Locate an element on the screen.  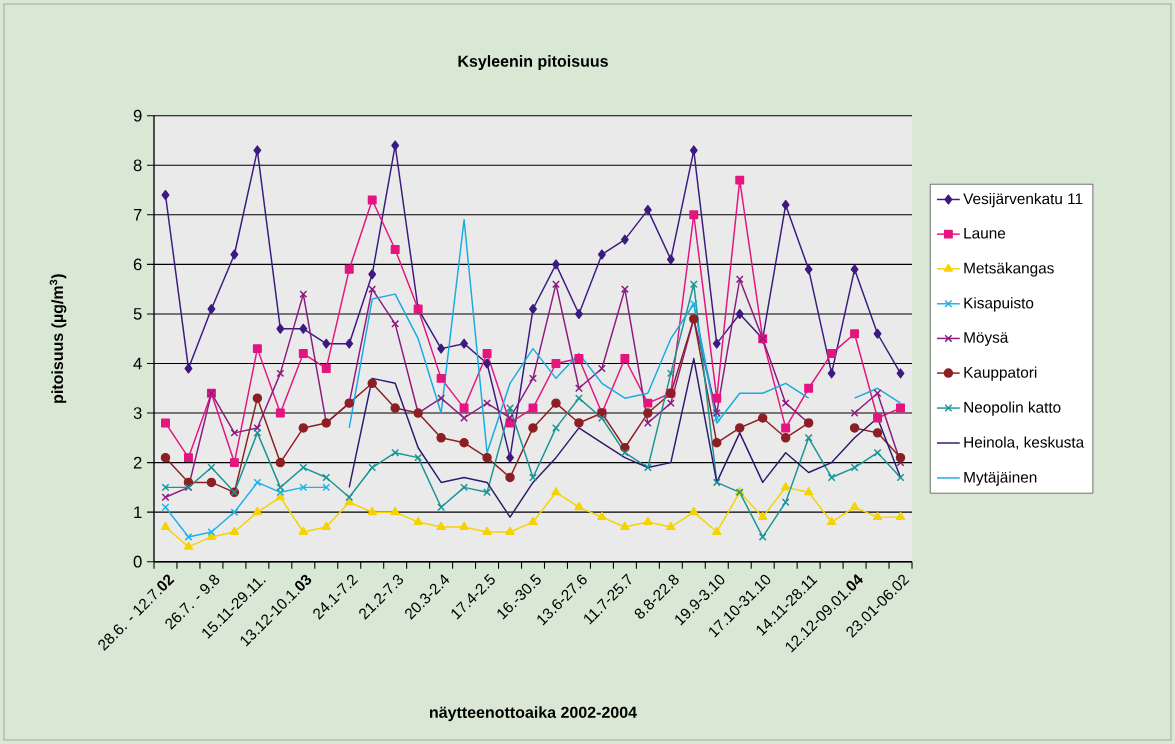
y-tick-label: 8 is located at coordinates (137, 165).